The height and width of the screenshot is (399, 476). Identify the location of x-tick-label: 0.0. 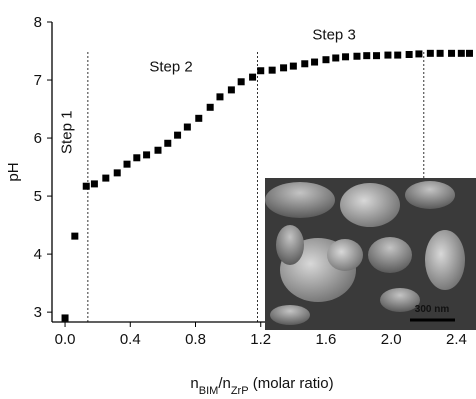
(65, 339).